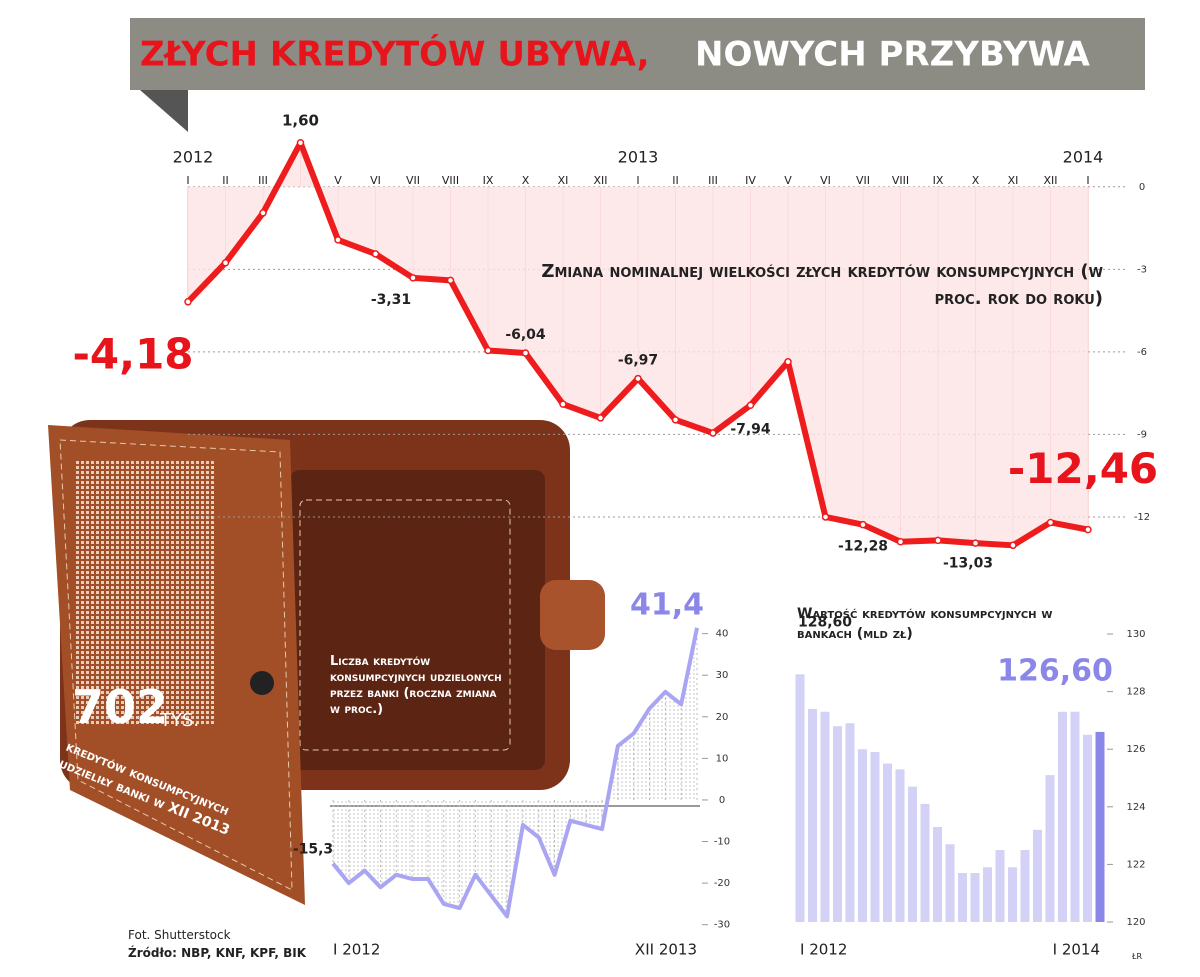 The image size is (1200, 977). What do you see at coordinates (193, 157) in the screenshot?
I see `year-label: 2012` at bounding box center [193, 157].